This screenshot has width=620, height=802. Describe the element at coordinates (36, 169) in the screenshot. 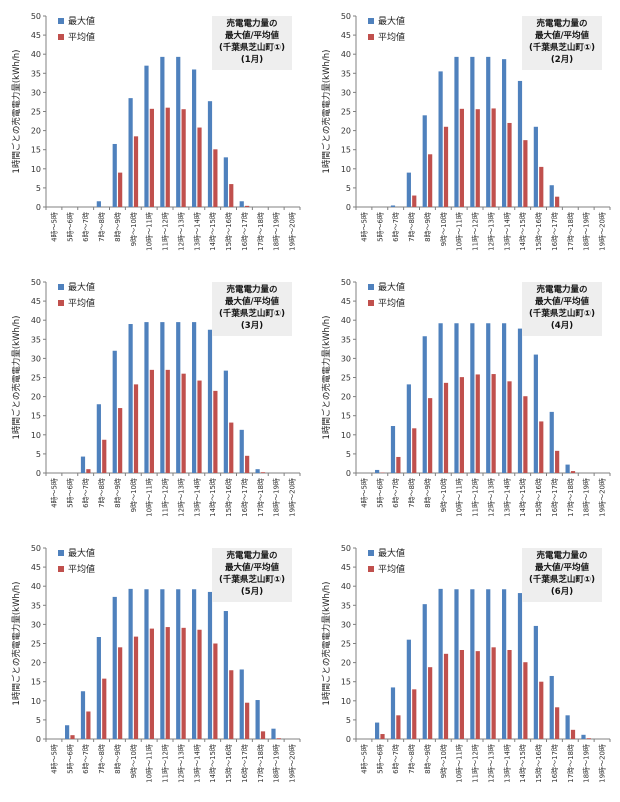

I see `y-tick-label: 10` at that location.